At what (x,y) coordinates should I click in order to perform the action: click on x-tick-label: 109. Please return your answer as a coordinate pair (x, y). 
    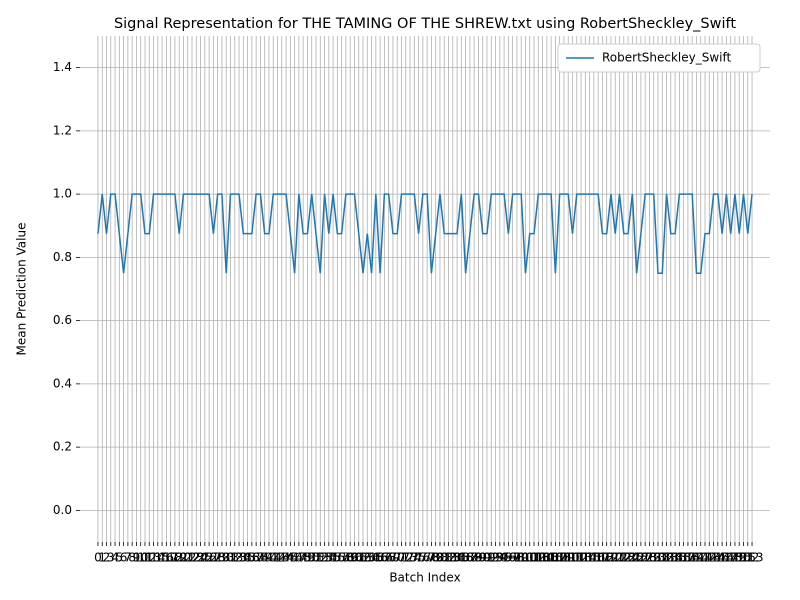
    Looking at the image, I should click on (563, 558).